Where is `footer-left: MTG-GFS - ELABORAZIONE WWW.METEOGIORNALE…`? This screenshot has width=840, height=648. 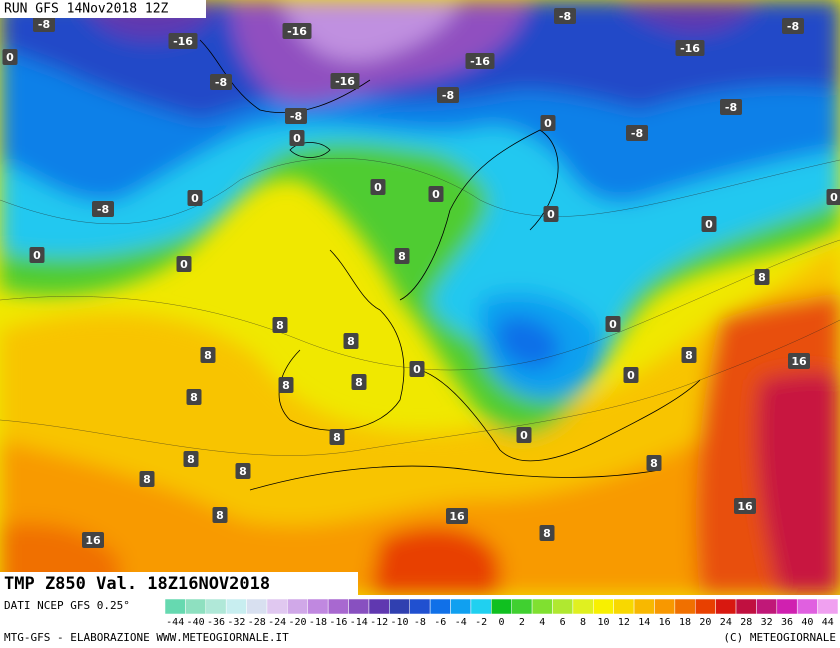 footer-left: MTG-GFS - ELABORAZIONE WWW.METEOGIORNALE… is located at coordinates (146, 637).